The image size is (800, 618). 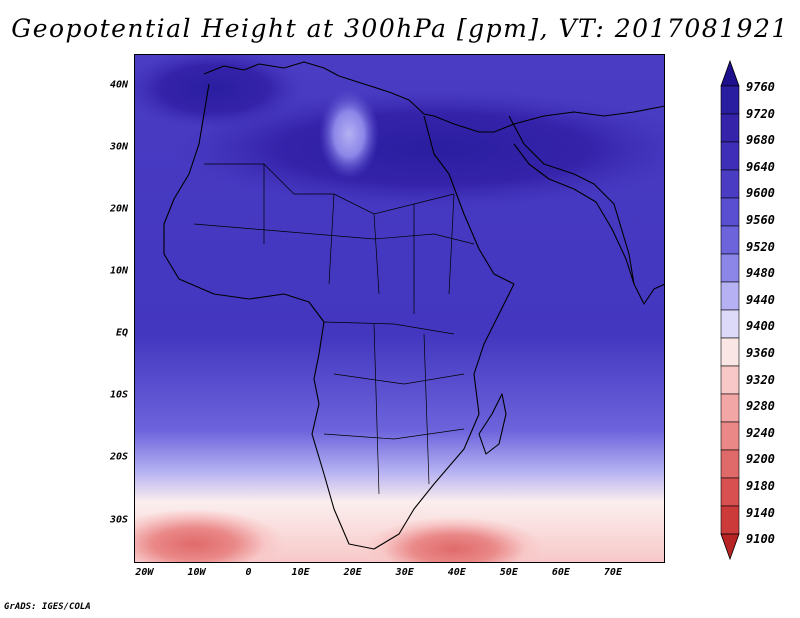 What do you see at coordinates (118, 520) in the screenshot?
I see `lat-tick-label: 30S` at bounding box center [118, 520].